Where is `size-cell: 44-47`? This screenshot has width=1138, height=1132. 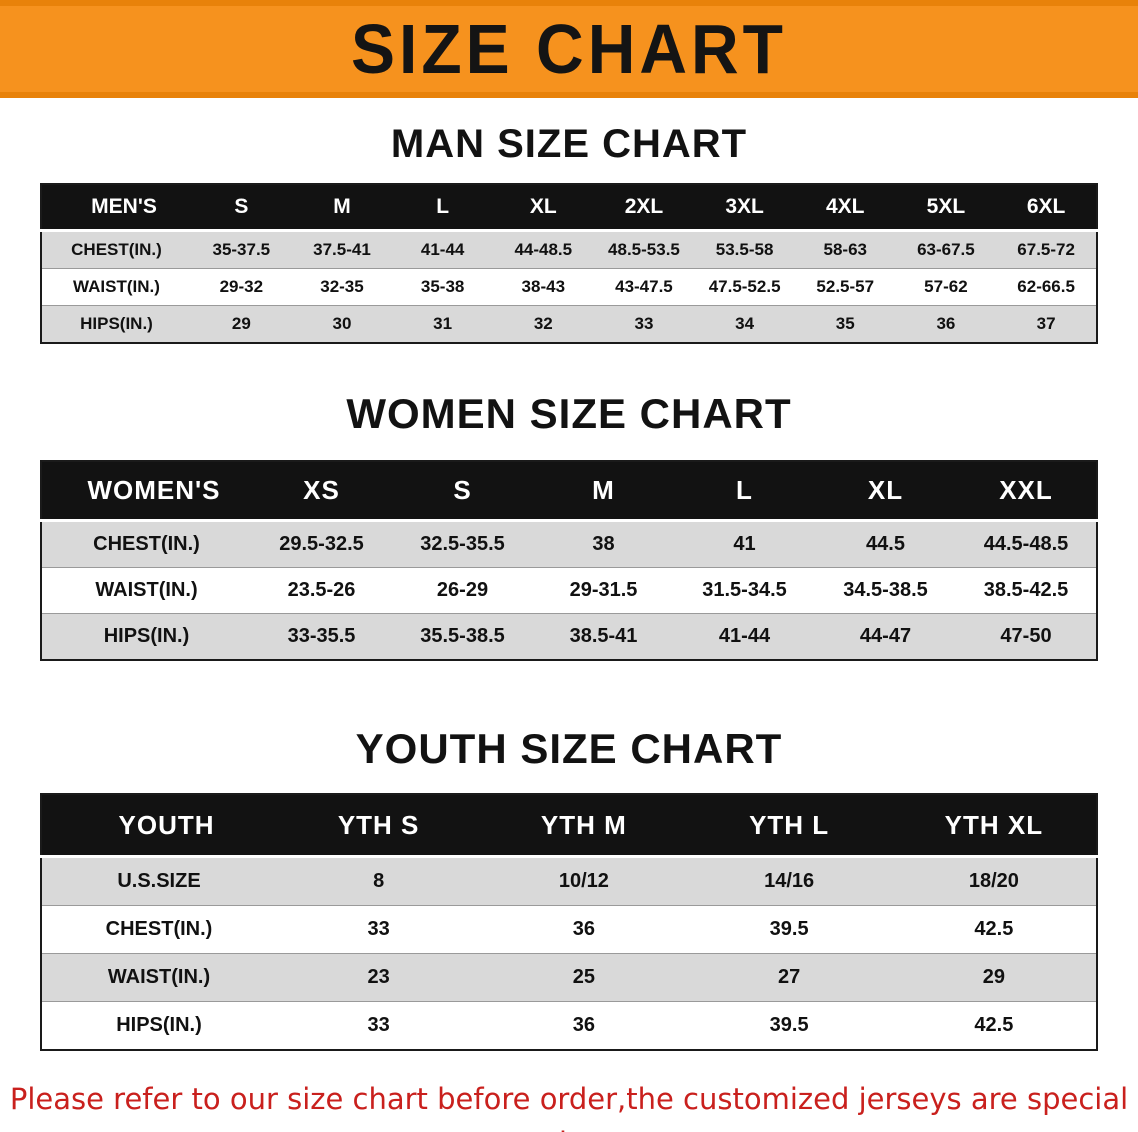
size-cell: 44-47 is located at coordinates (885, 636).